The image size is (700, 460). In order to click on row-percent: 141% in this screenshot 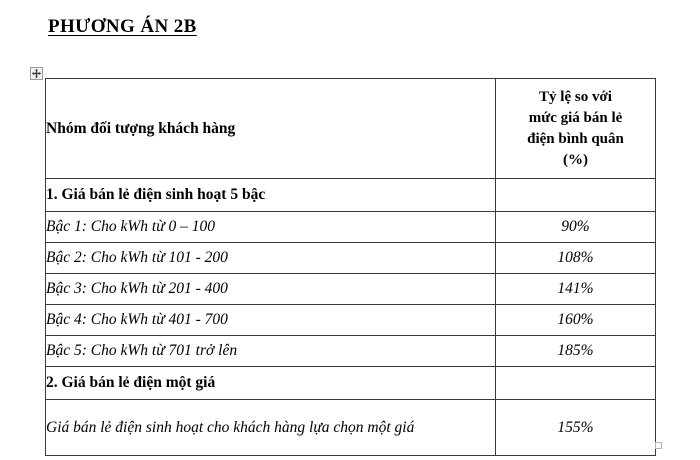, I will do `click(575, 289)`.